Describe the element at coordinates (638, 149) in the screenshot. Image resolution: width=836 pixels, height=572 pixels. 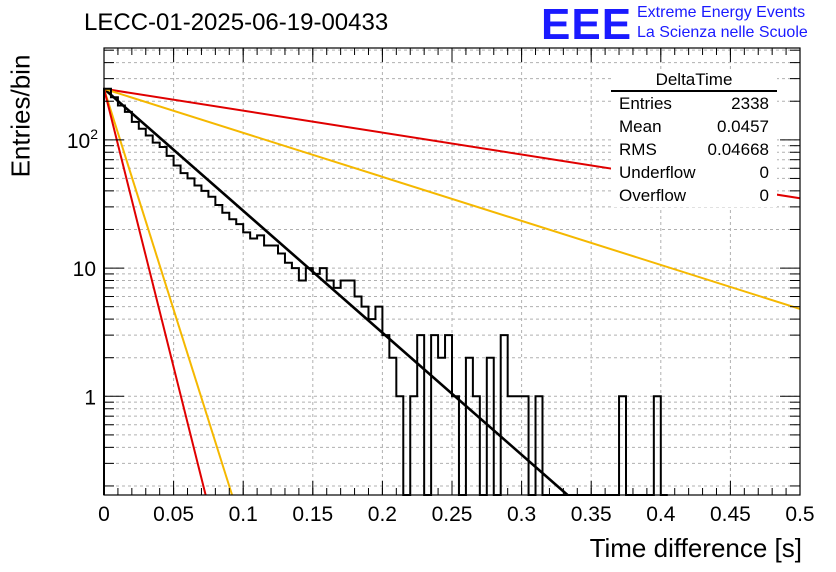
I see `stats-label: RMS` at that location.